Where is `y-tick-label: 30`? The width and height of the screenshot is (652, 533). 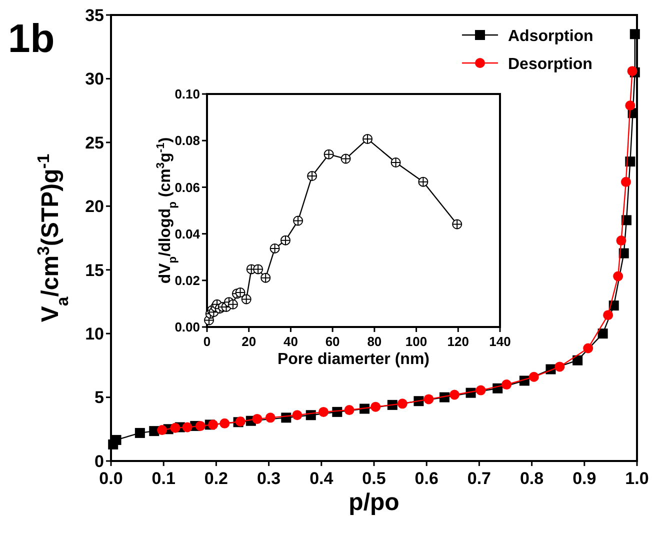 y-tick-label: 30 is located at coordinates (94, 79).